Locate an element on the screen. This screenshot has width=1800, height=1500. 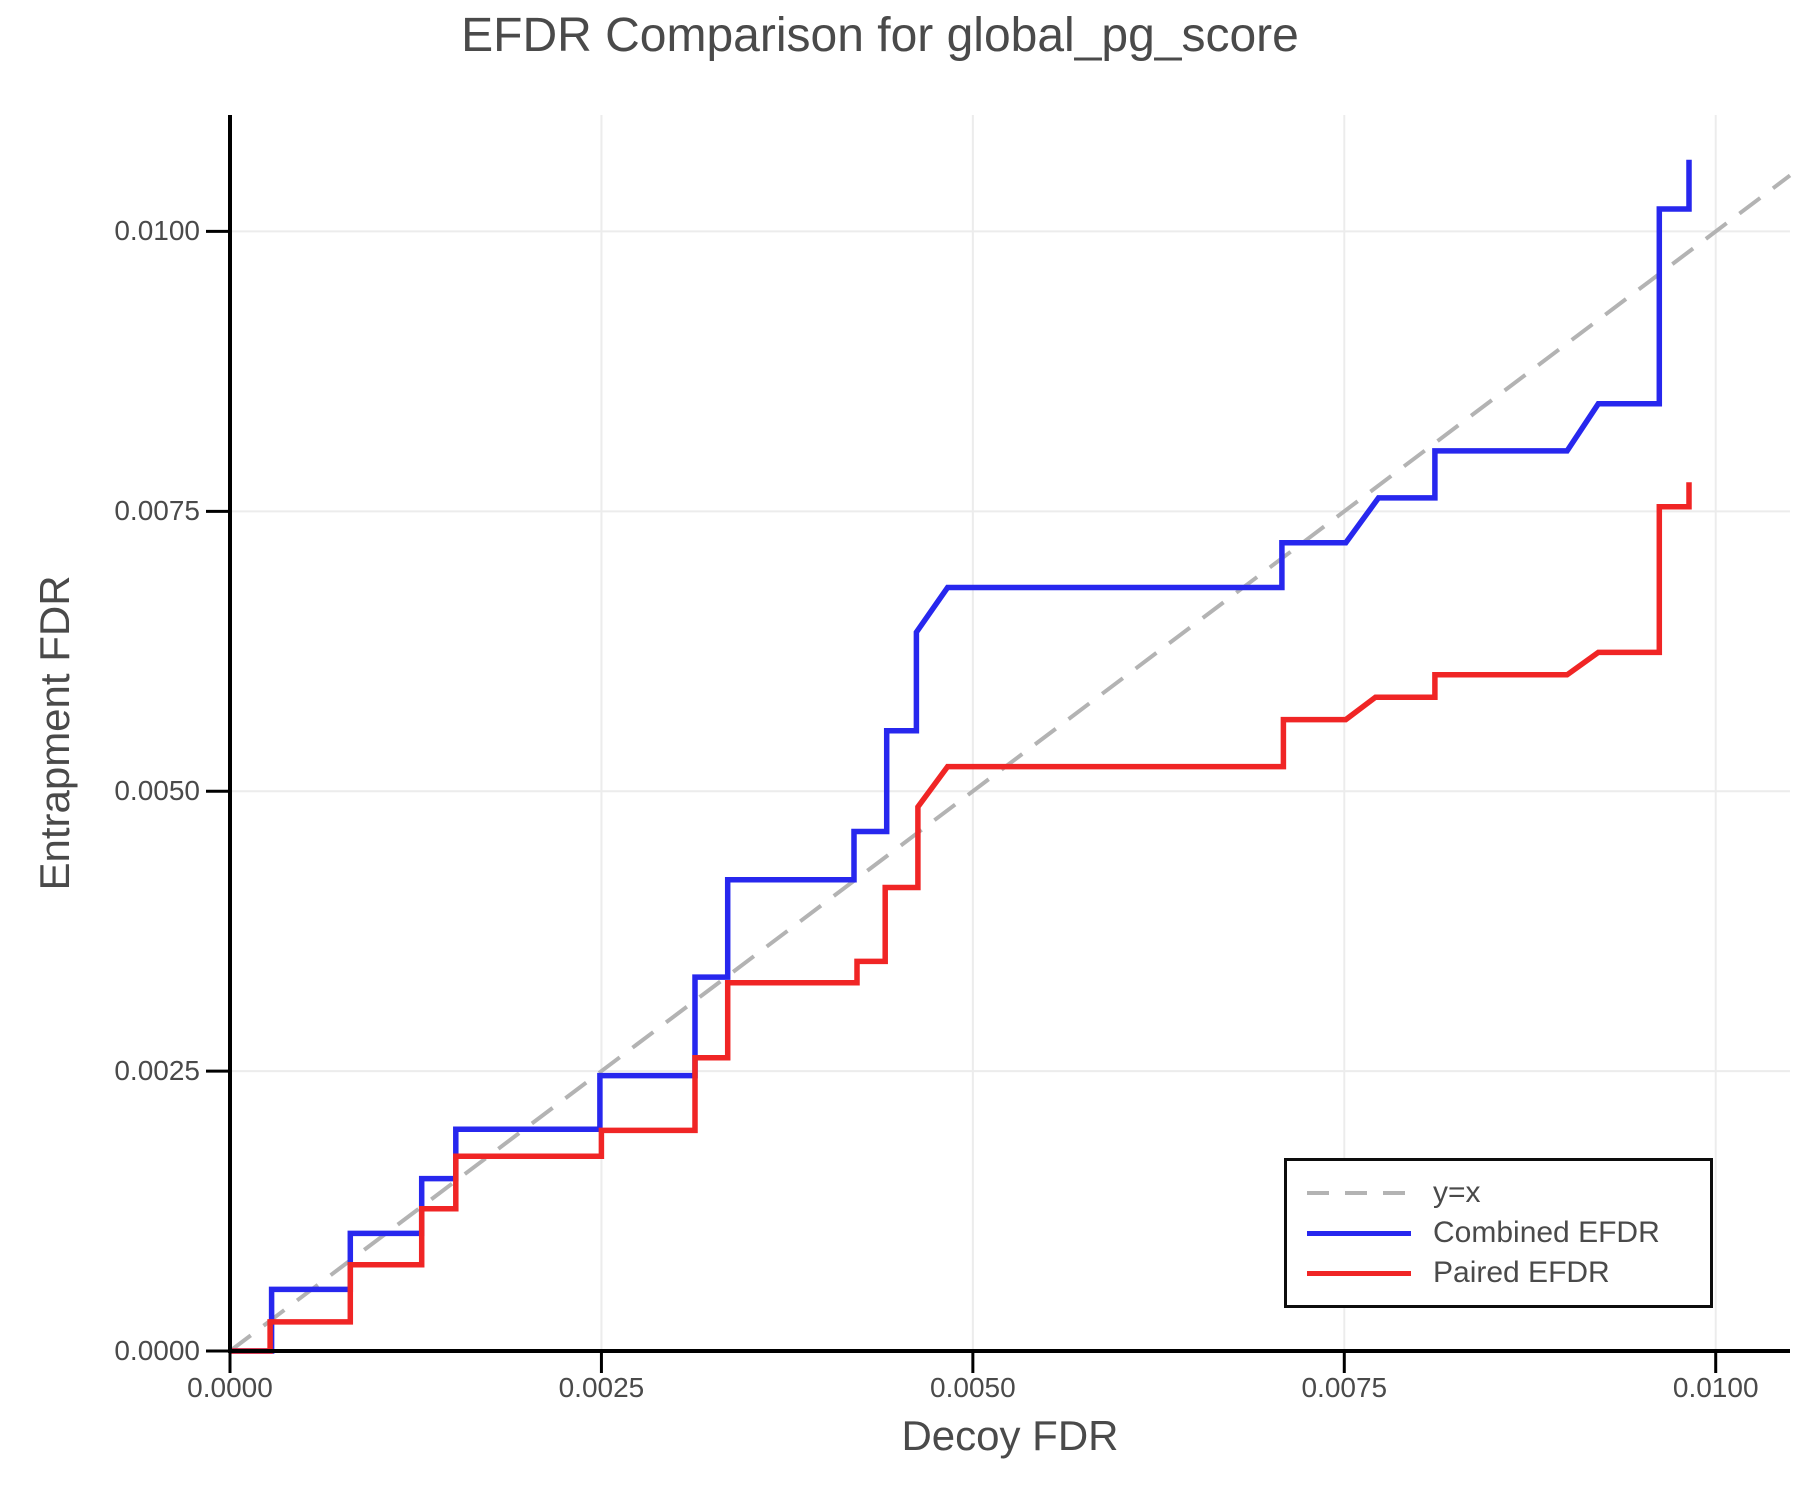
dashed-line-swatch is located at coordinates (1359, 1193).